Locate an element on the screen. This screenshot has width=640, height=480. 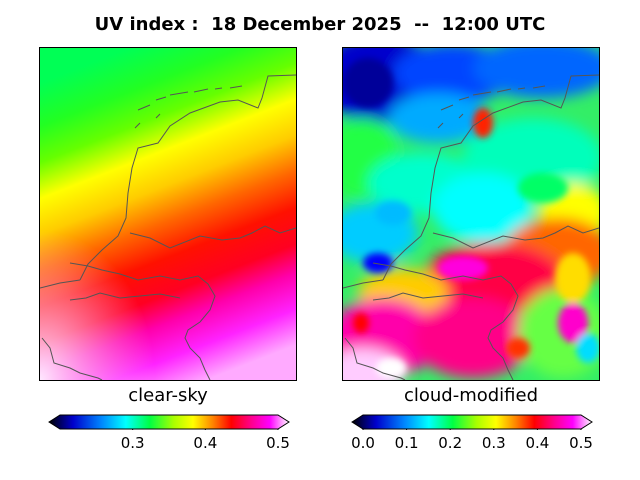
left-colorbar-tick-label: 0.5 is located at coordinates (278, 443).